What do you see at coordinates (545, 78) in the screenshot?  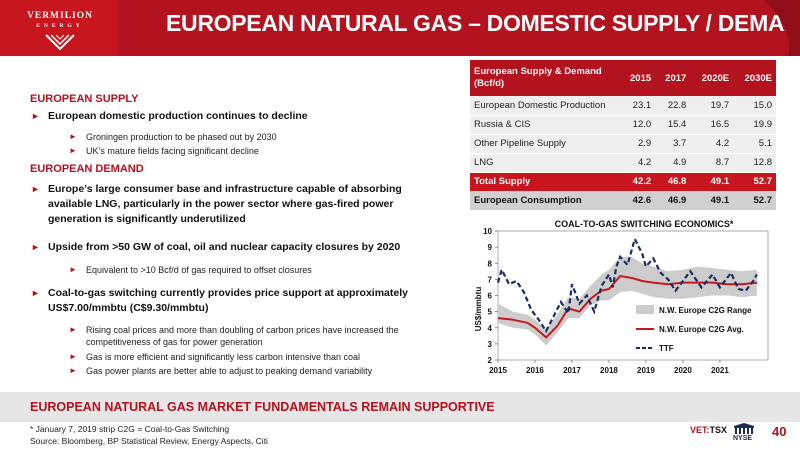 I see `table-header-cell: European Supply & Demand (Bcf/d)` at bounding box center [545, 78].